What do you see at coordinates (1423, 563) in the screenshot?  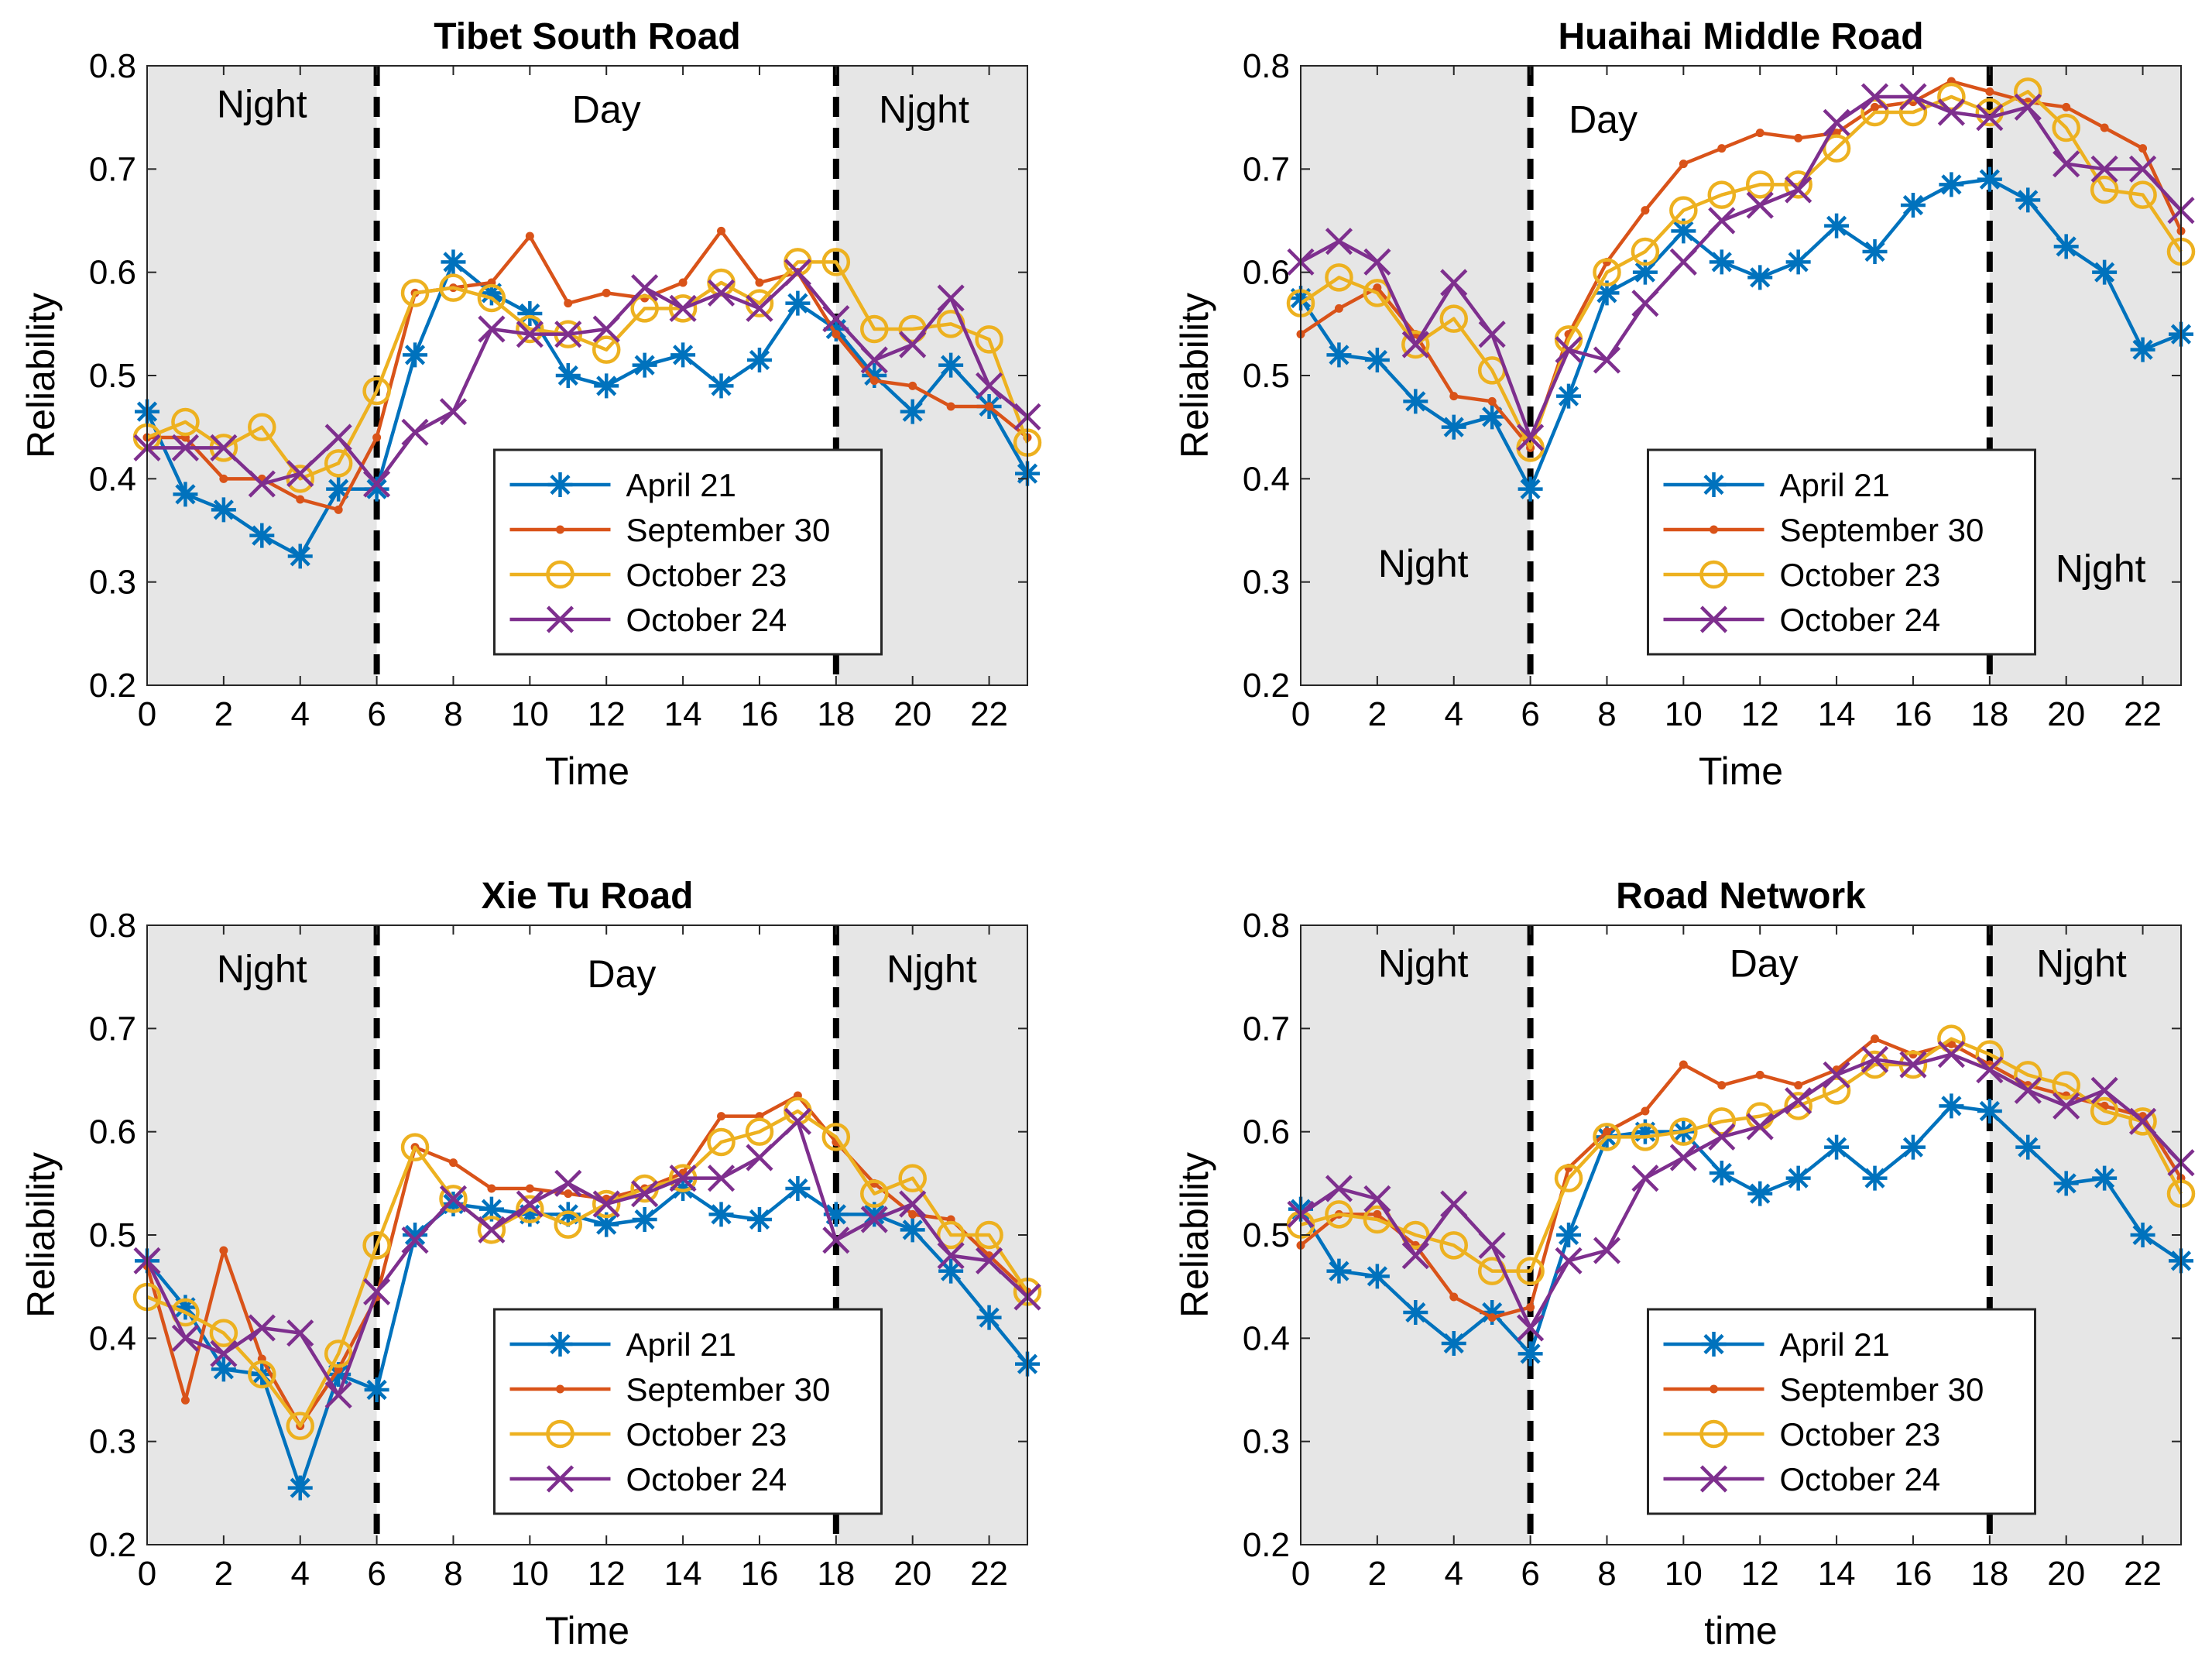 I see `region-label-0: Njght` at bounding box center [1423, 563].